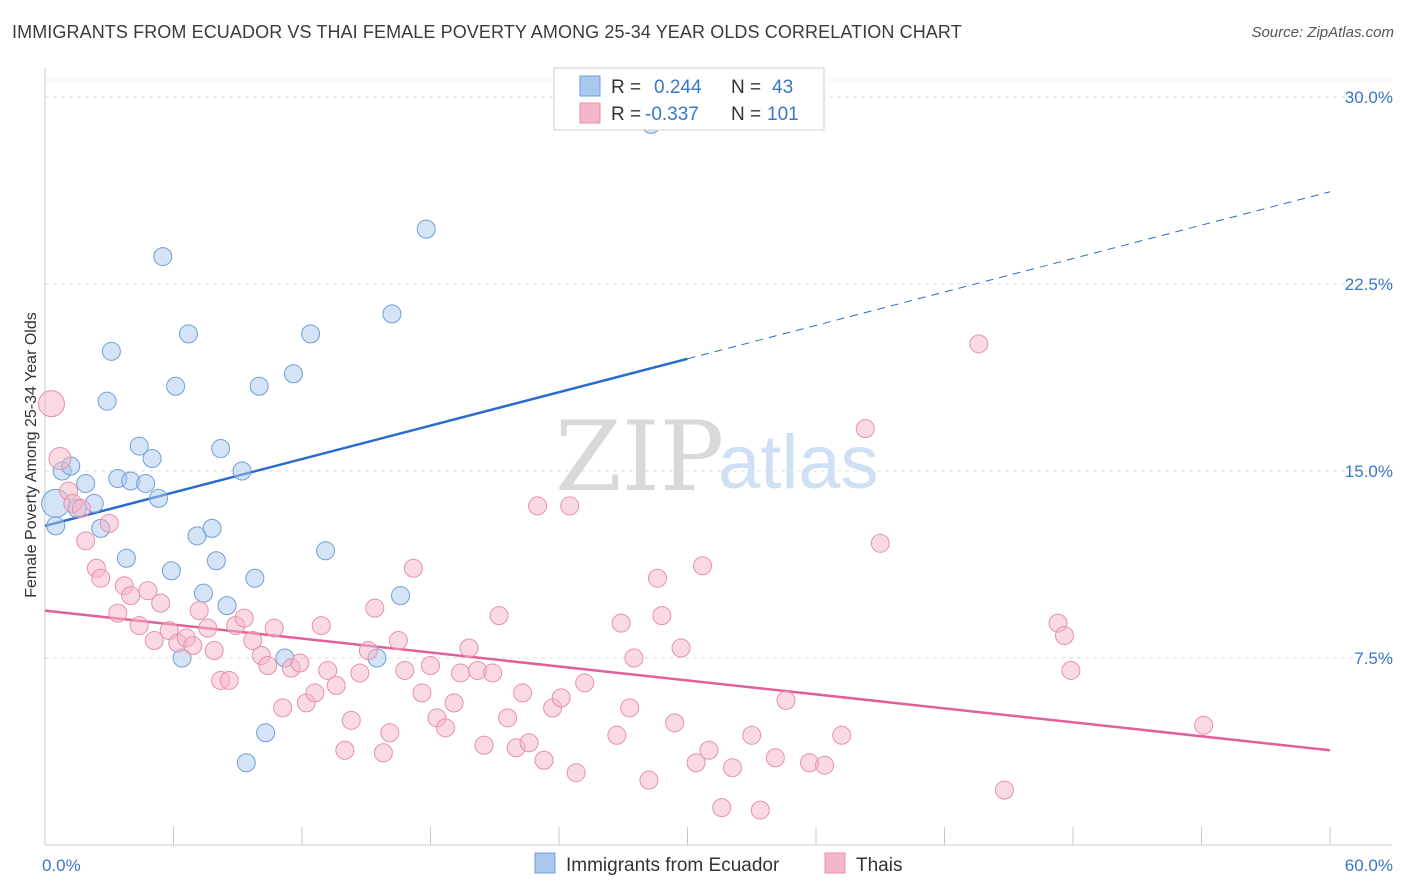  What do you see at coordinates (746, 114) in the screenshot?
I see `legend-n-label-thais: N =` at bounding box center [746, 114].